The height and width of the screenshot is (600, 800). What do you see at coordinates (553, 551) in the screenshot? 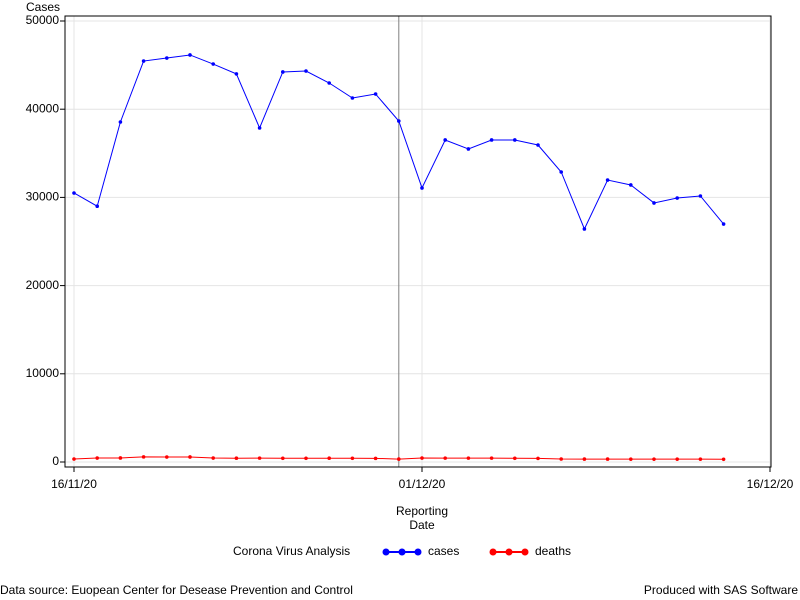
I see `legend-label: deaths` at bounding box center [553, 551].